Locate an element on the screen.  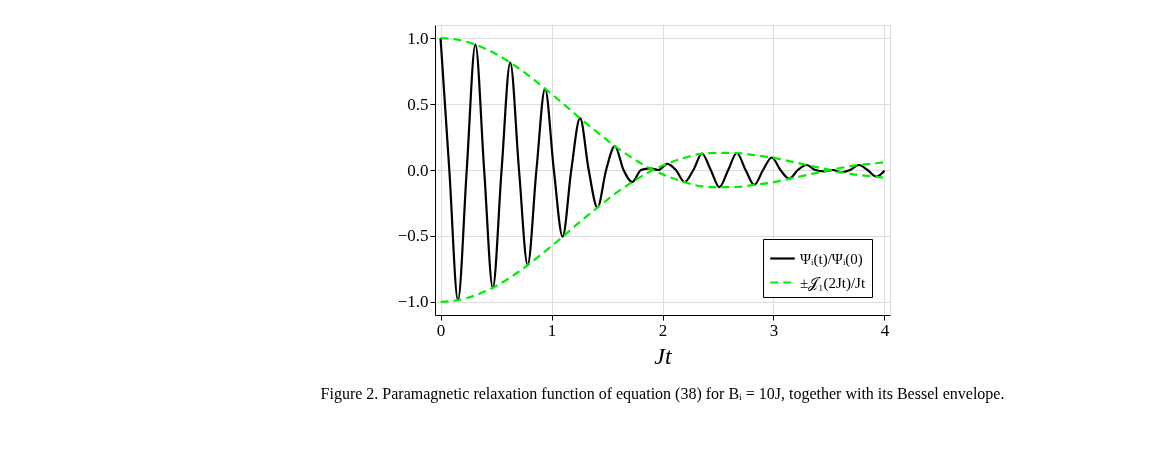
x-tick-label: 0 is located at coordinates (441, 330).